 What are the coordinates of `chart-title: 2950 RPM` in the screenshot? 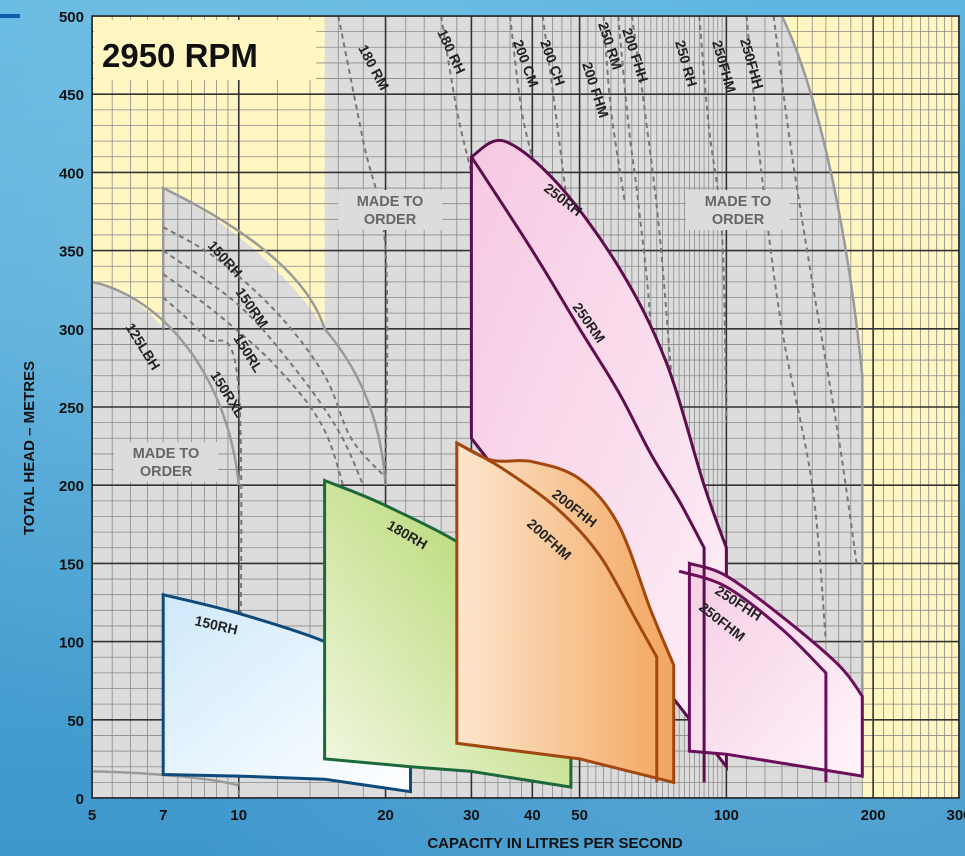 It's located at (180, 55).